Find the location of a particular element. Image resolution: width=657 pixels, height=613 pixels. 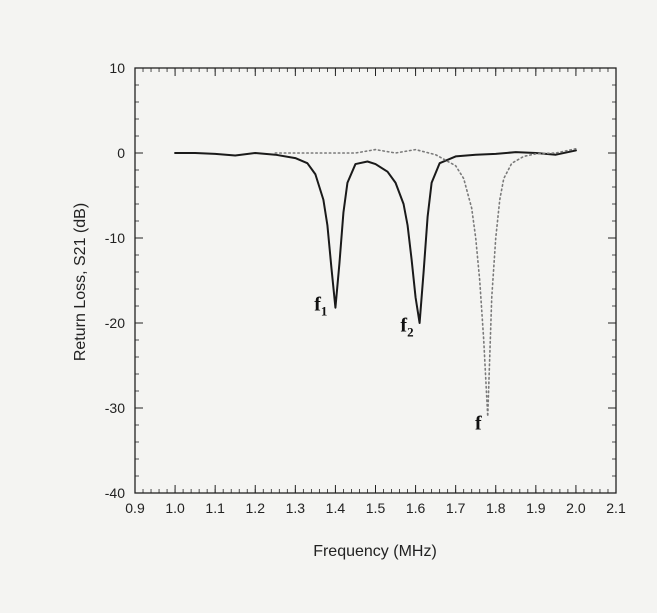

x-tick-label: 1.2 is located at coordinates (256, 508).